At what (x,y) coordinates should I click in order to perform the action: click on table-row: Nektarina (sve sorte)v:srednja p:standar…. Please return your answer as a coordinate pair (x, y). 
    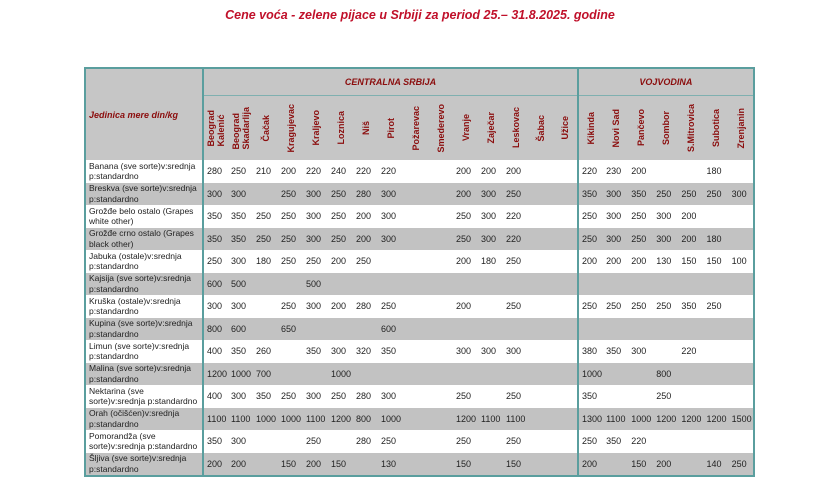
    Looking at the image, I should click on (419, 396).